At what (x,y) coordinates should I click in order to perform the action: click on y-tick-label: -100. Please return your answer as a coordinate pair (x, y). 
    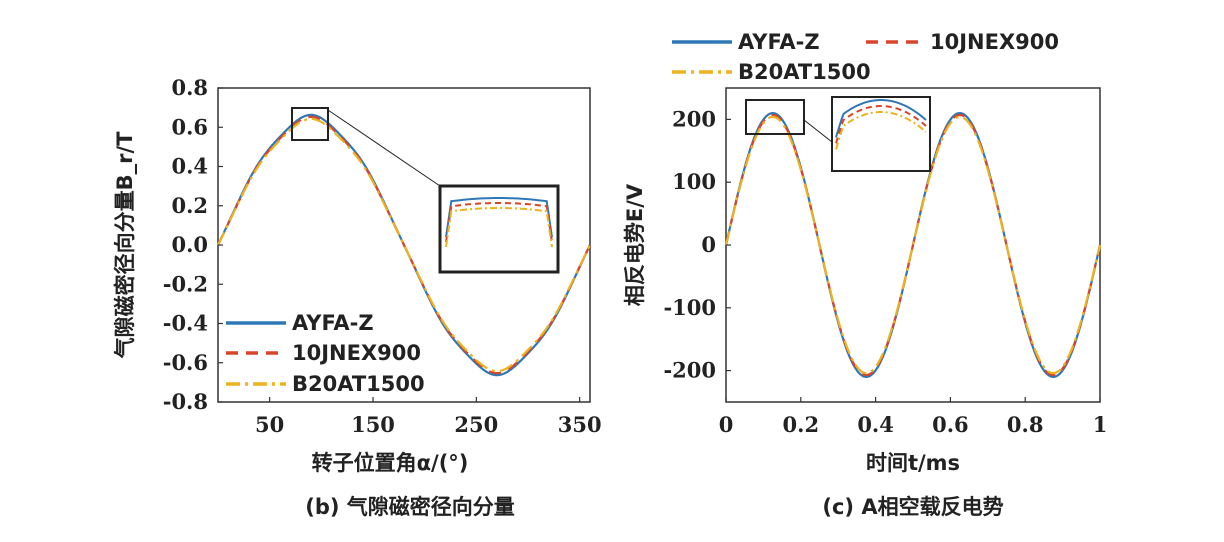
    Looking at the image, I should click on (689, 307).